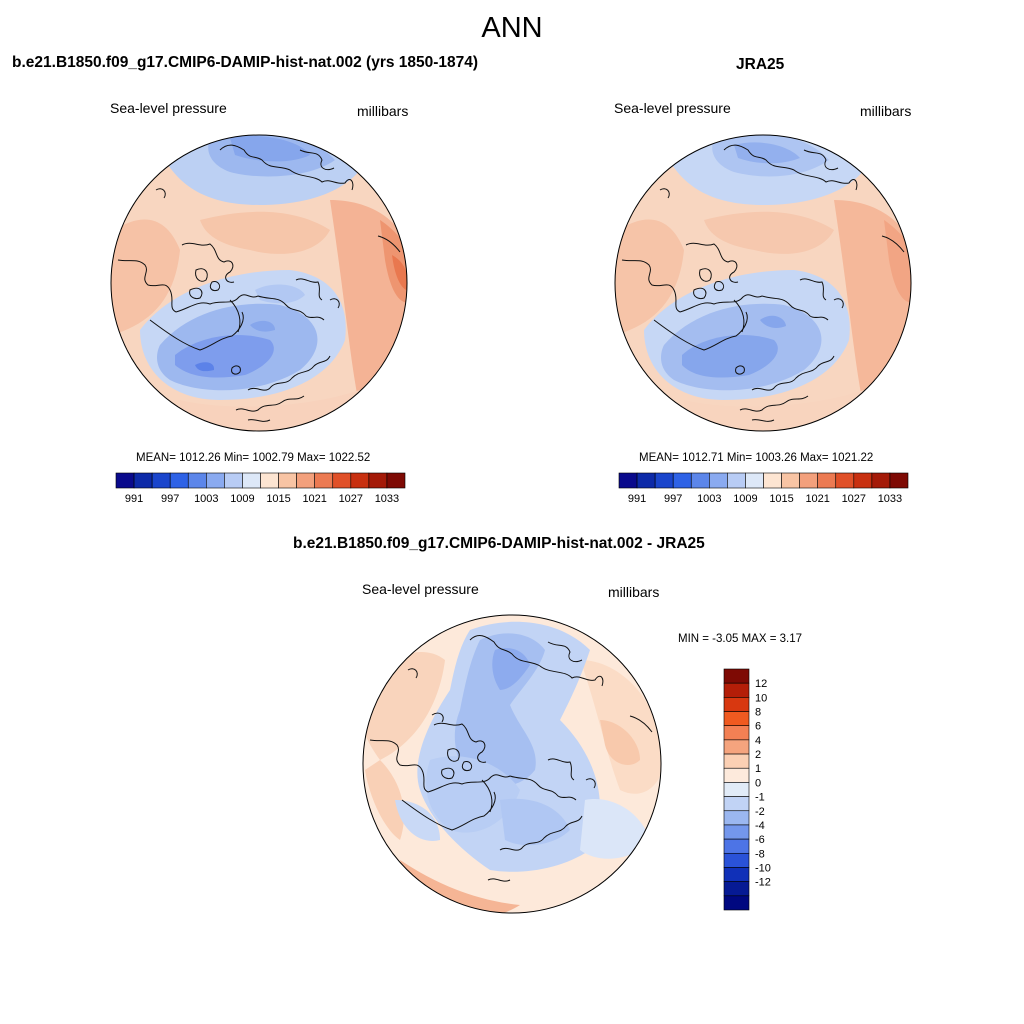 This screenshot has width=1024, height=1024. What do you see at coordinates (854, 499) in the screenshot?
I see `panel2-colorbar-tick-label: 1027` at bounding box center [854, 499].